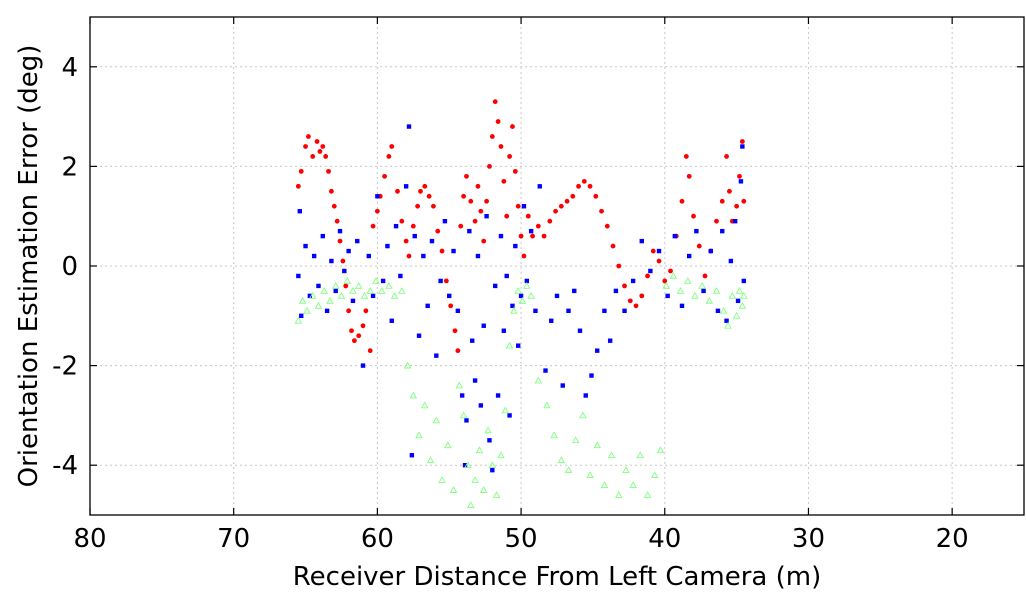  What do you see at coordinates (557, 577) in the screenshot?
I see `x-axis-label: Receiver Distance From Left Camera (m)` at bounding box center [557, 577].